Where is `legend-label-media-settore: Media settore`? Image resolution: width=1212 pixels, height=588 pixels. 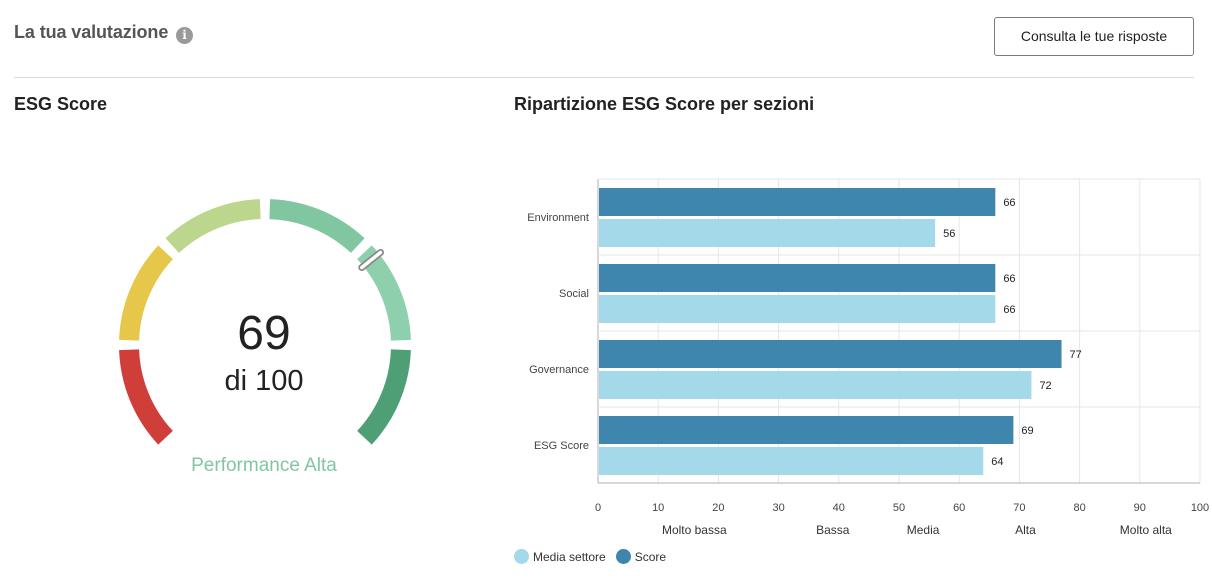
legend-label-media-settore: Media settore is located at coordinates (569, 556).